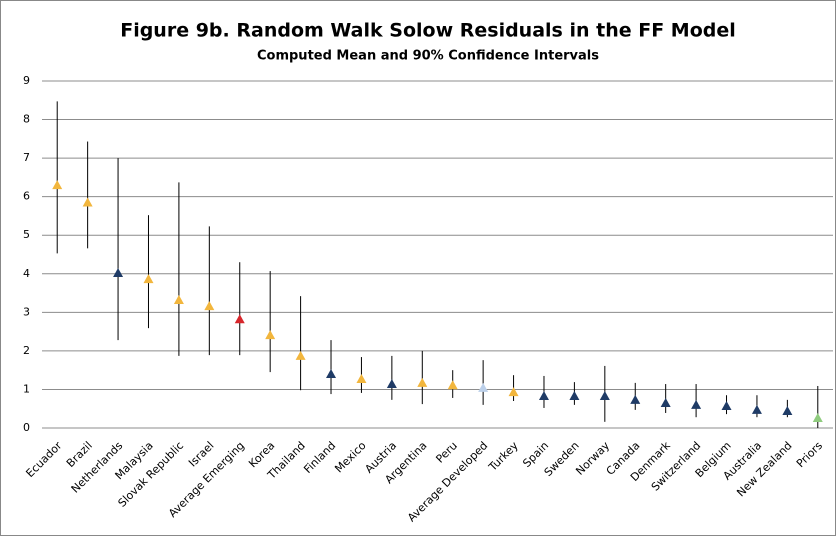 This screenshot has width=836, height=536. I want to click on y-tick-label: 6, so click(26, 196).